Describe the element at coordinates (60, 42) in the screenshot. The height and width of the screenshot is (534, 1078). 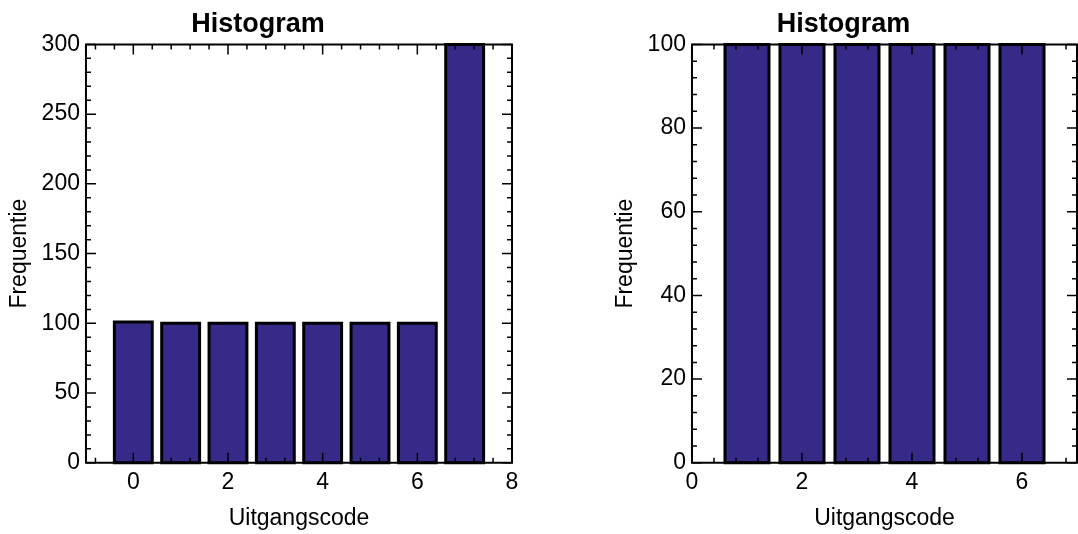
I see `y-tick-label: 300` at that location.